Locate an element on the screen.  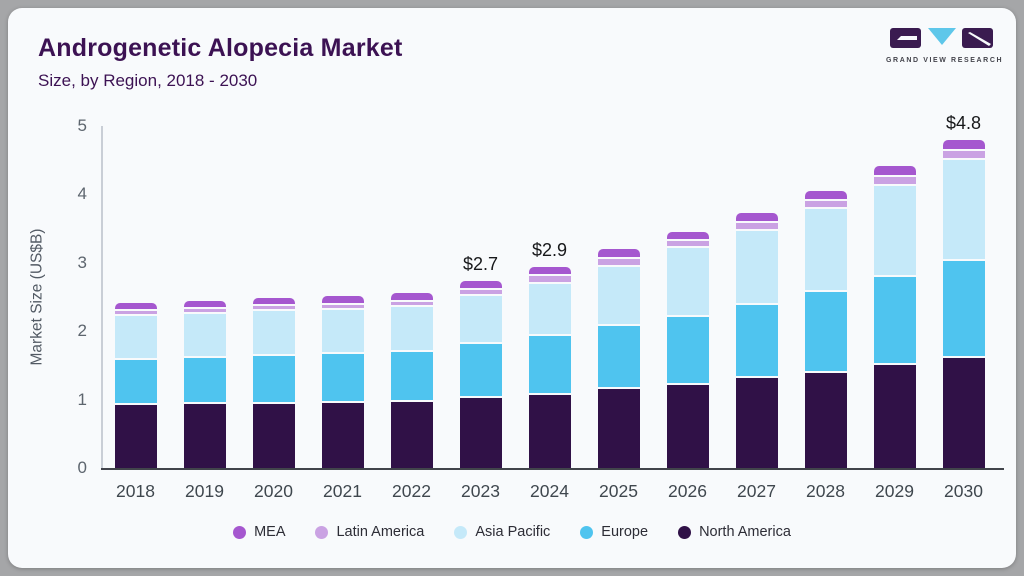
bar-segment-2024-europe is located at coordinates (549, 364).